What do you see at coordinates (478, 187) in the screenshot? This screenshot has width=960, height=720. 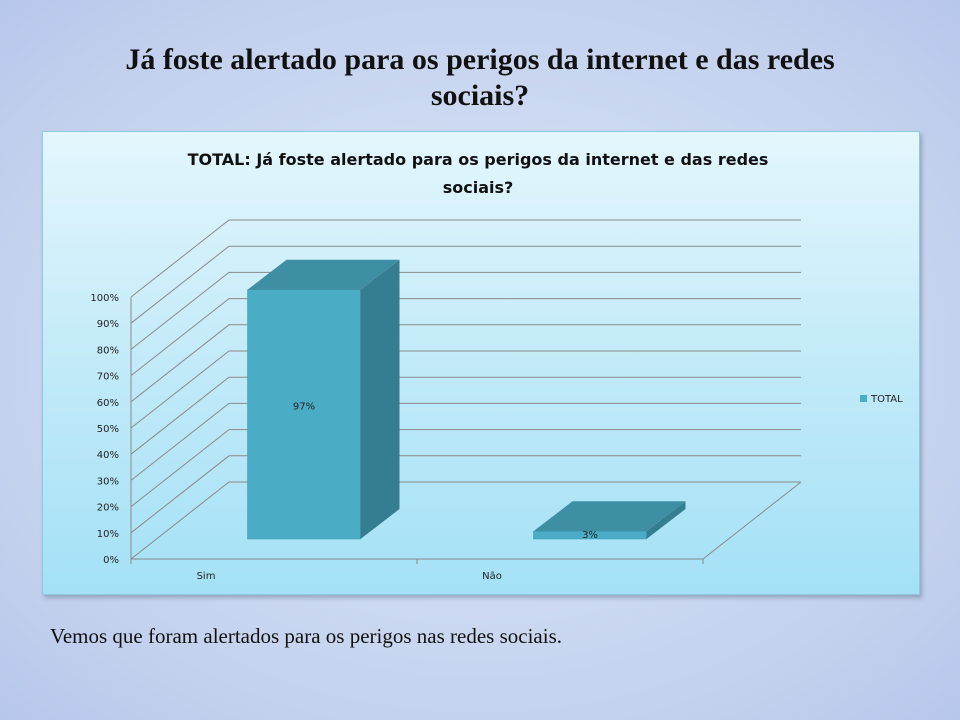 I see `chart-title-line-2: sociais?` at bounding box center [478, 187].